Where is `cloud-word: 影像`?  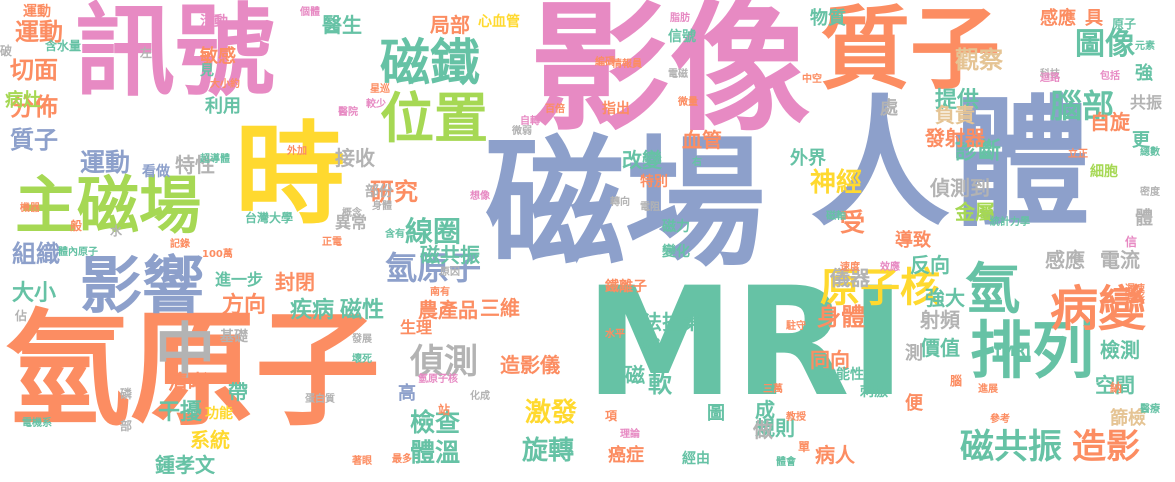 cloud-word: 影像 is located at coordinates (670, 75).